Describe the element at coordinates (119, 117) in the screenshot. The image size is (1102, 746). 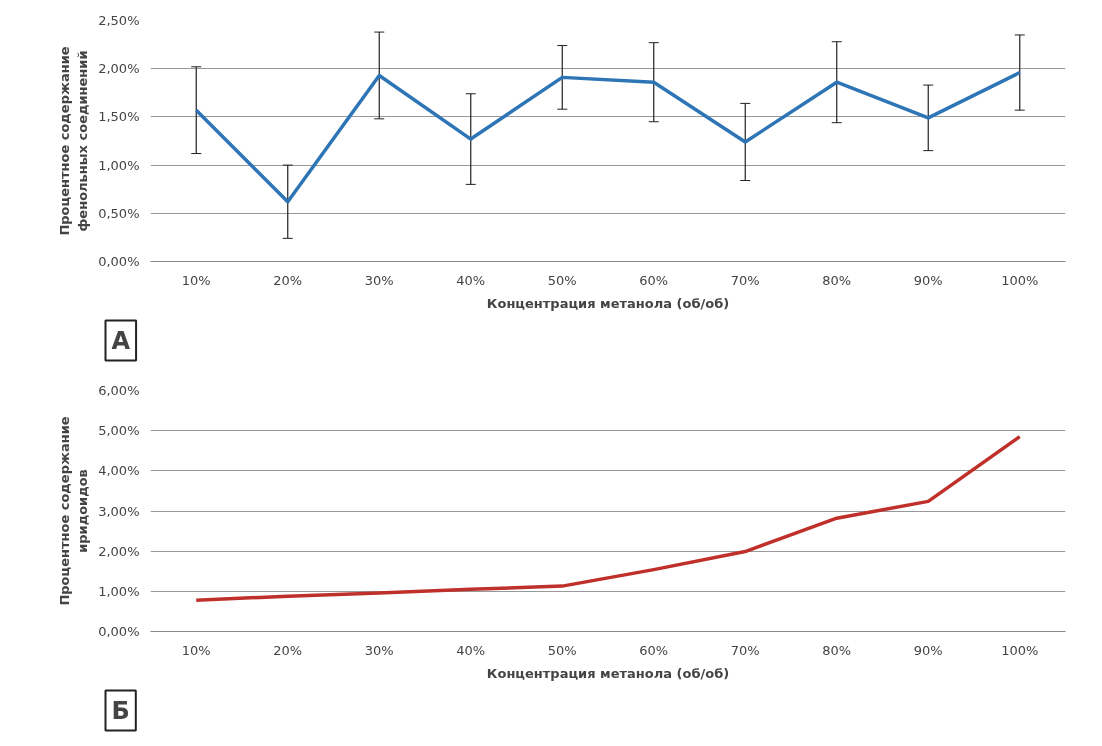
I see `y-tick-label: 1,50%` at that location.